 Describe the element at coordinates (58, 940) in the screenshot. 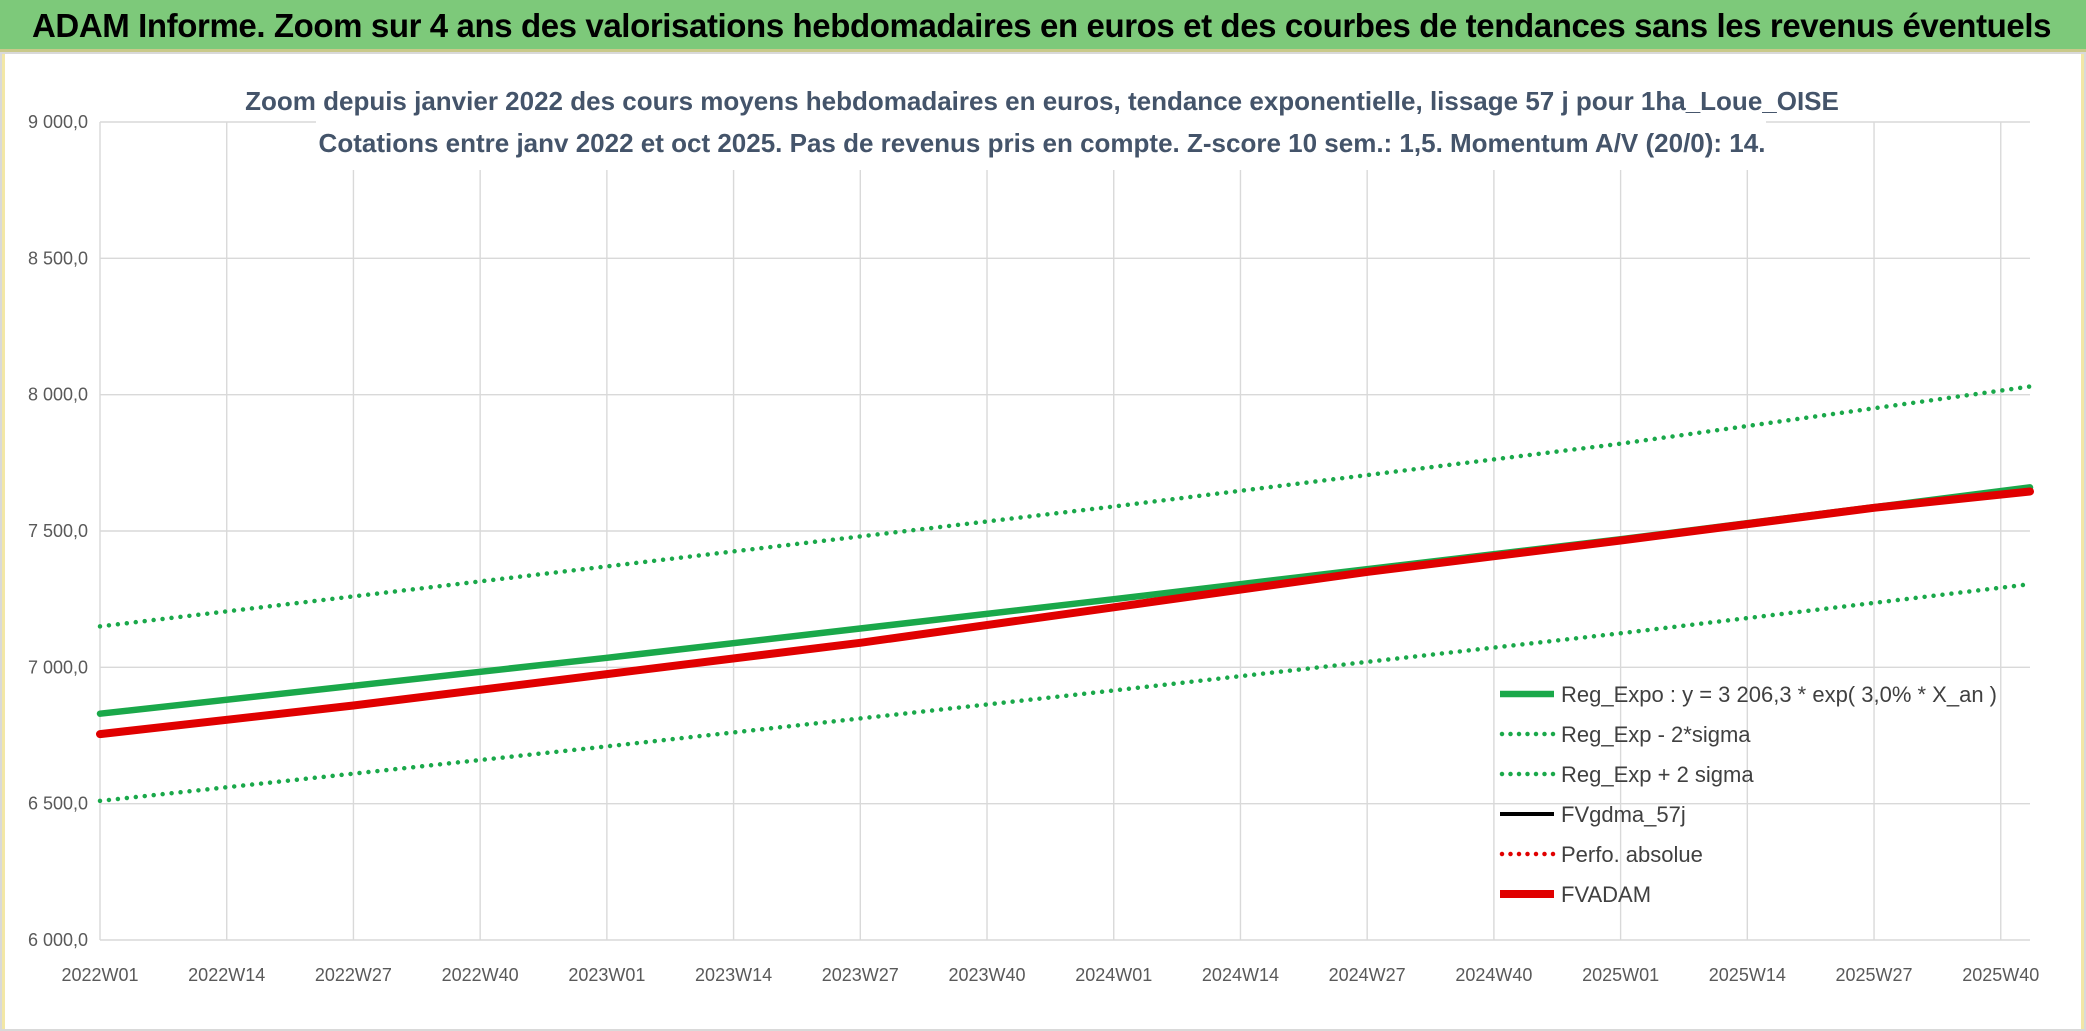

I see `y-tick-label: 6 000,0` at that location.